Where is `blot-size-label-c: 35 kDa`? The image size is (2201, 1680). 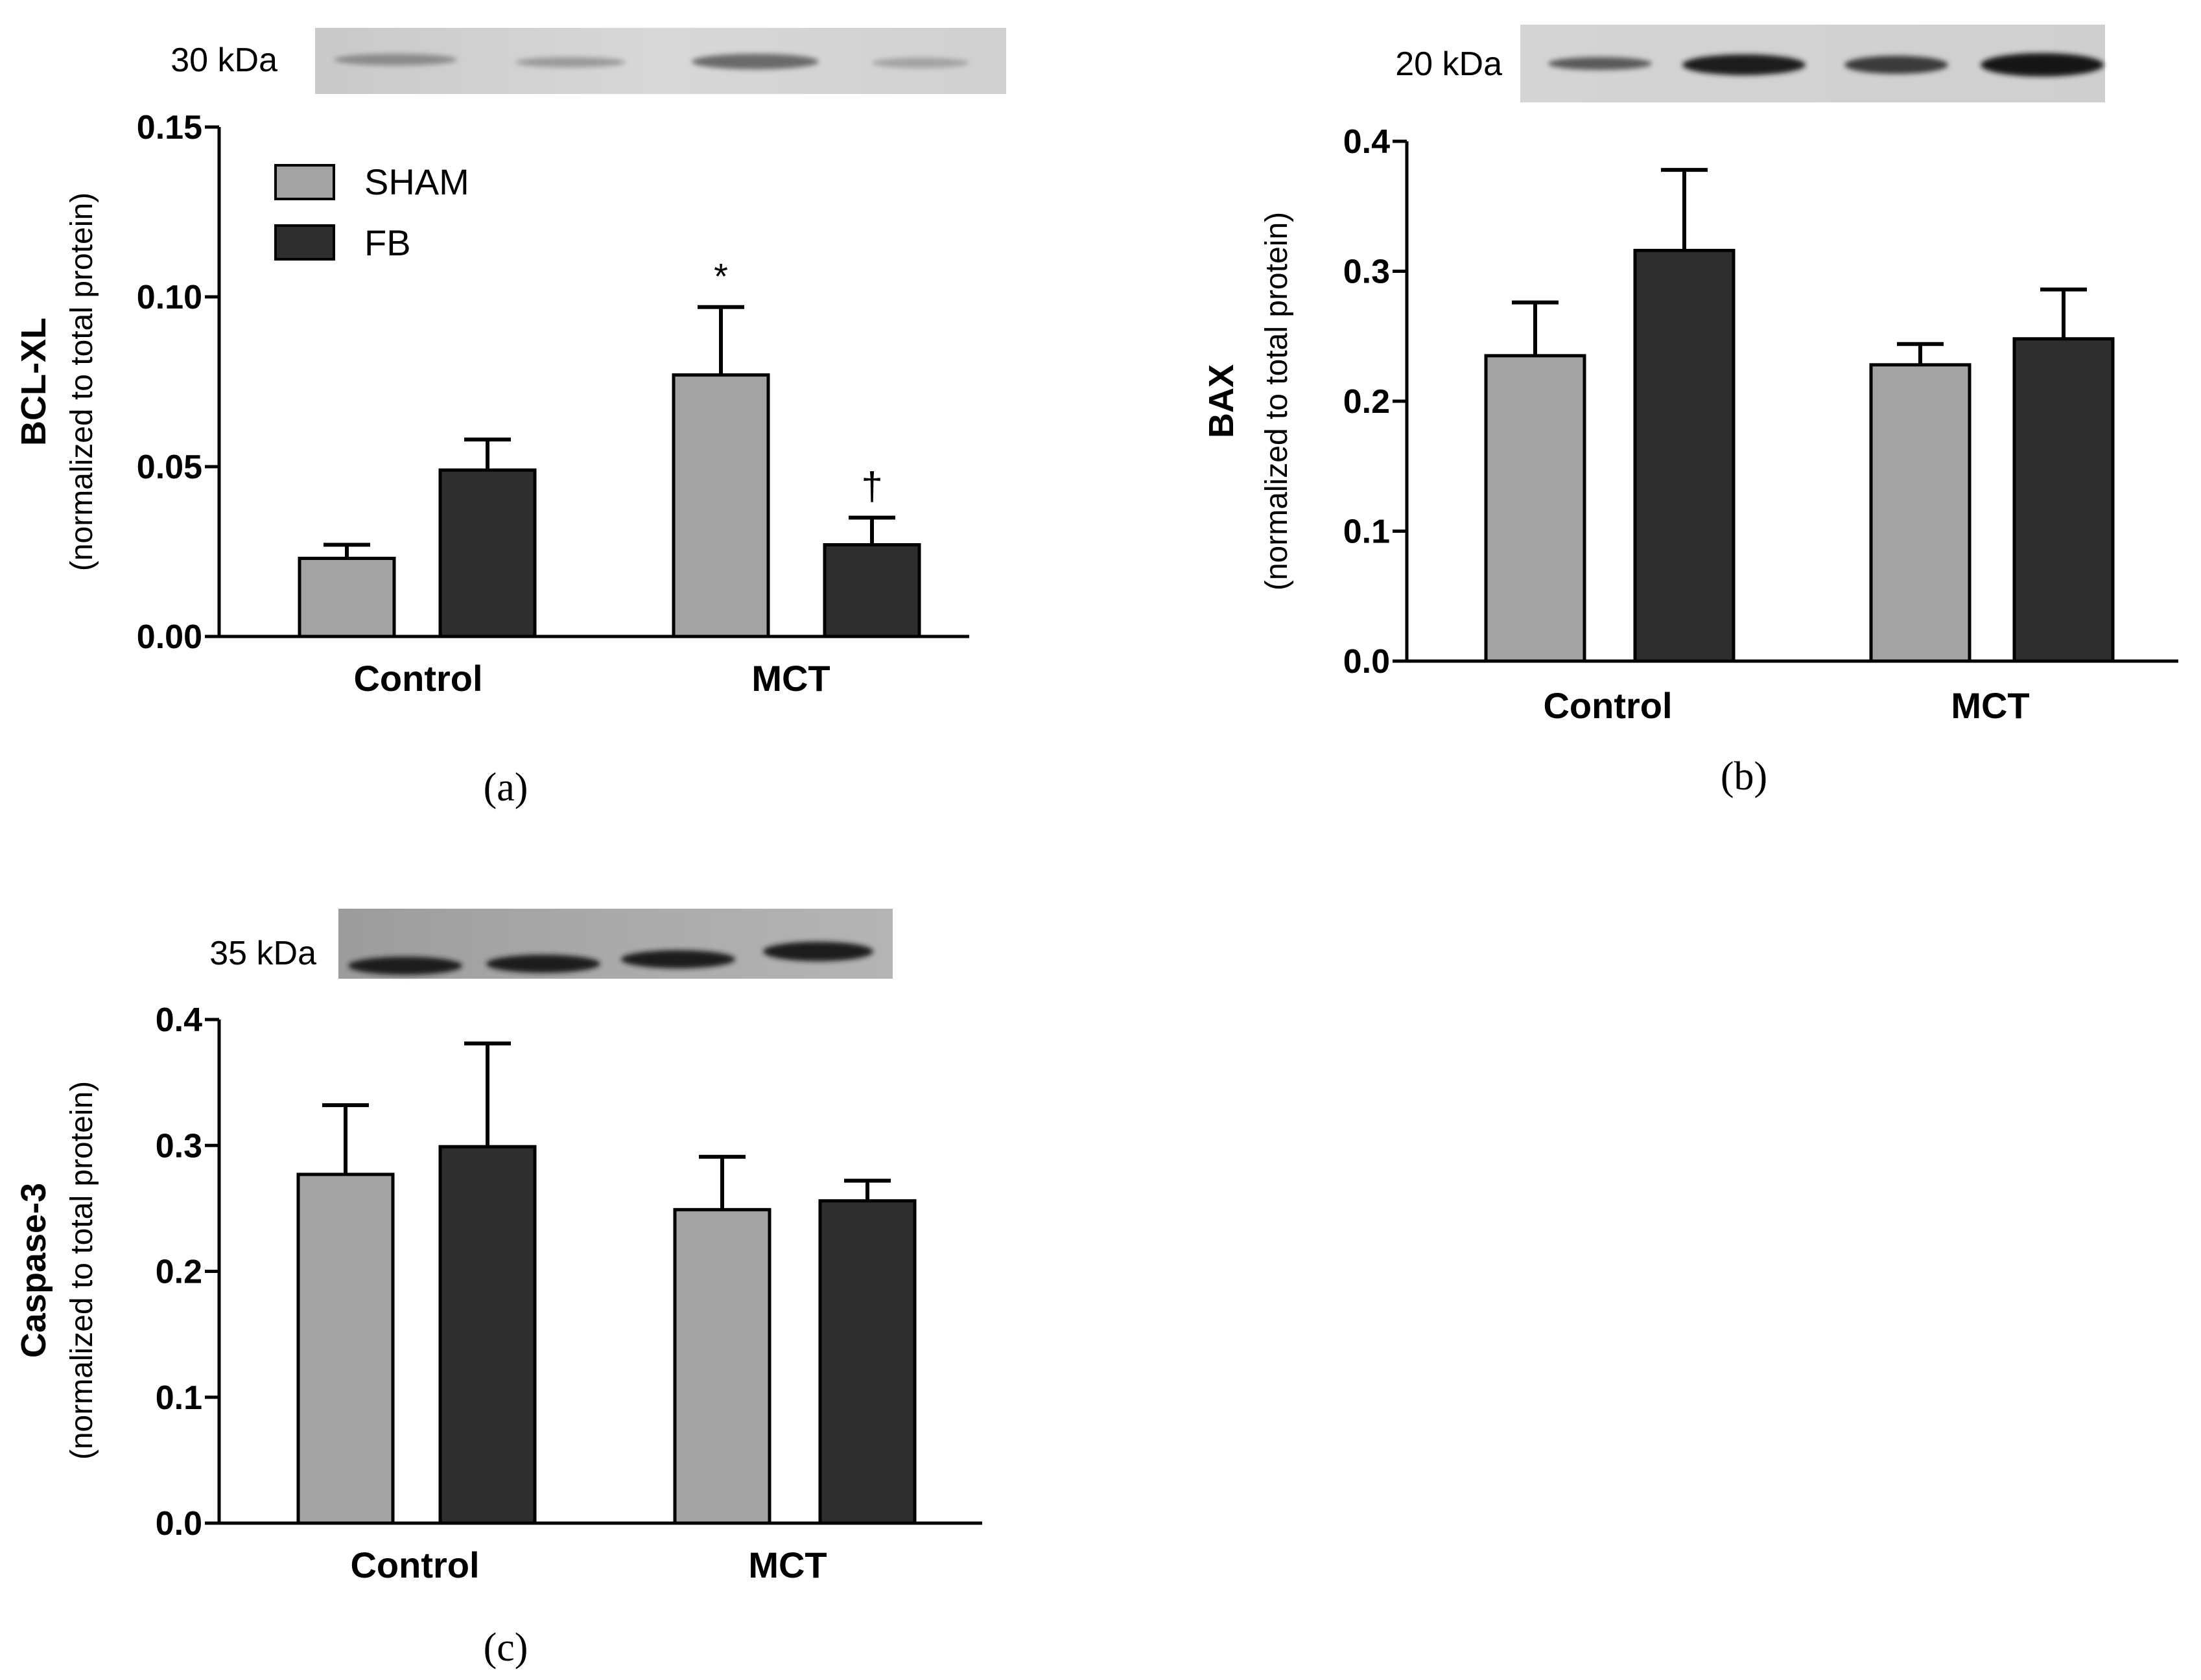 blot-size-label-c: 35 kDa is located at coordinates (262, 954).